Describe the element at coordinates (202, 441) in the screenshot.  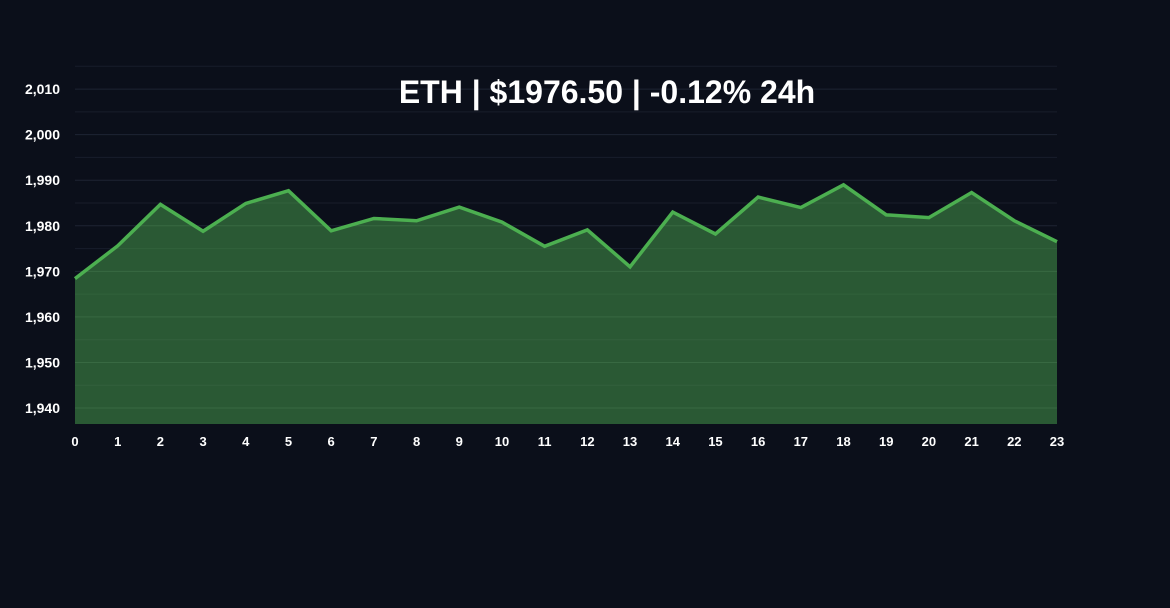
I see `x-tick-label: 3` at that location.